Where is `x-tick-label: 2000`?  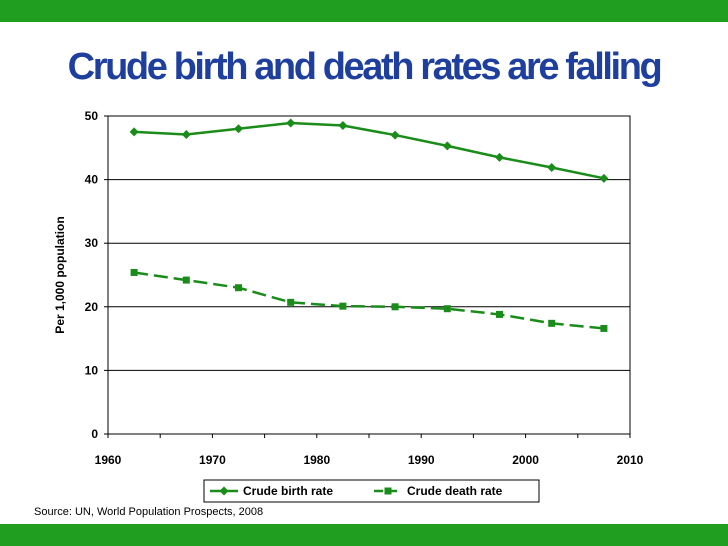 x-tick-label: 2000 is located at coordinates (525, 460).